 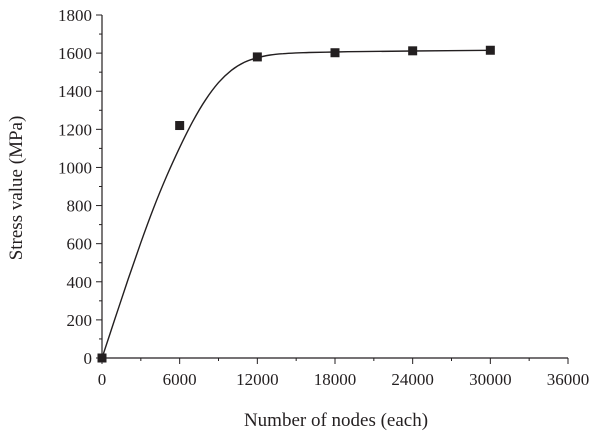 What do you see at coordinates (568, 379) in the screenshot?
I see `x-tick-label: 36000` at bounding box center [568, 379].